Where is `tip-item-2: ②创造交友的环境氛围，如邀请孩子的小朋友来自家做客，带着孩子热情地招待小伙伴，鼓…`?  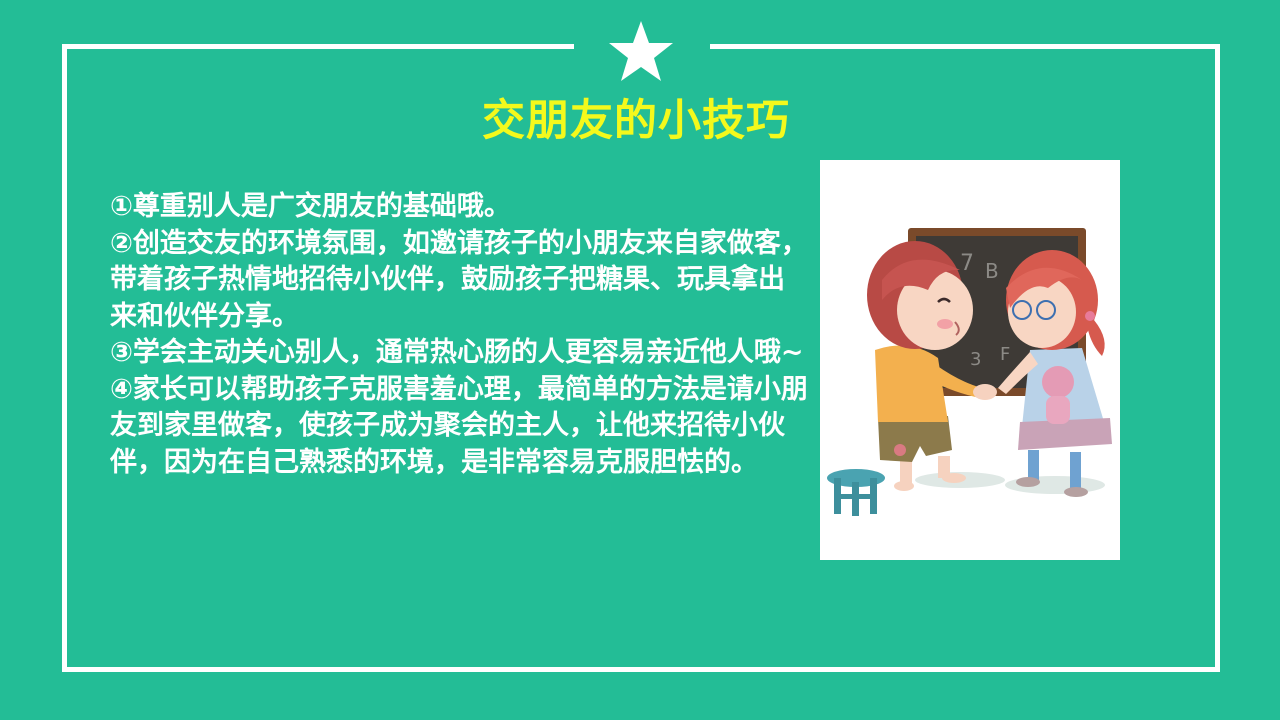
tip-item-2: ②创造交友的环境氛围，如邀请孩子的小朋友来自家做客，带着孩子热情地招待小伙伴，鼓… is located at coordinates (459, 279).